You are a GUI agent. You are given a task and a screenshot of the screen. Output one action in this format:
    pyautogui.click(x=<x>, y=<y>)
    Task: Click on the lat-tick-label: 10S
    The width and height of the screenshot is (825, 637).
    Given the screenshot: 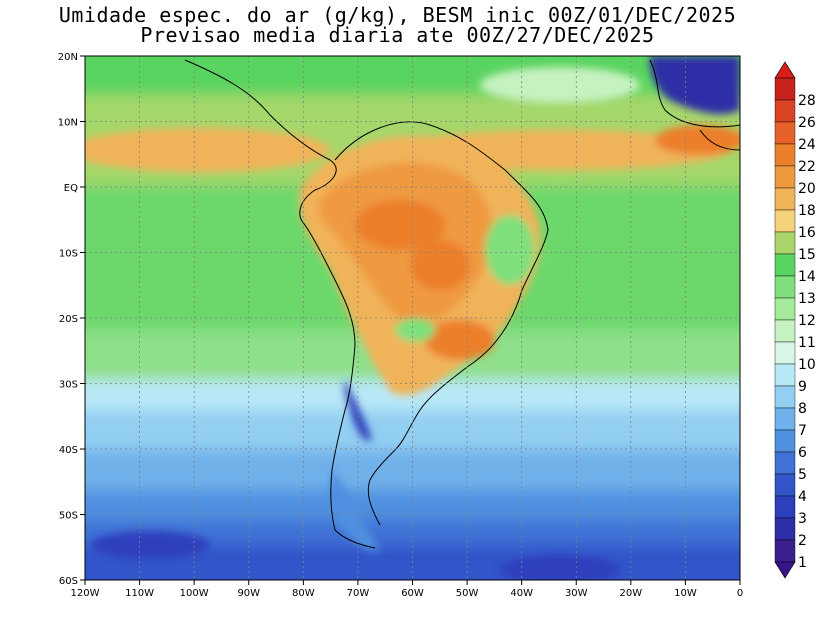 What is the action you would take?
    pyautogui.click(x=68, y=254)
    